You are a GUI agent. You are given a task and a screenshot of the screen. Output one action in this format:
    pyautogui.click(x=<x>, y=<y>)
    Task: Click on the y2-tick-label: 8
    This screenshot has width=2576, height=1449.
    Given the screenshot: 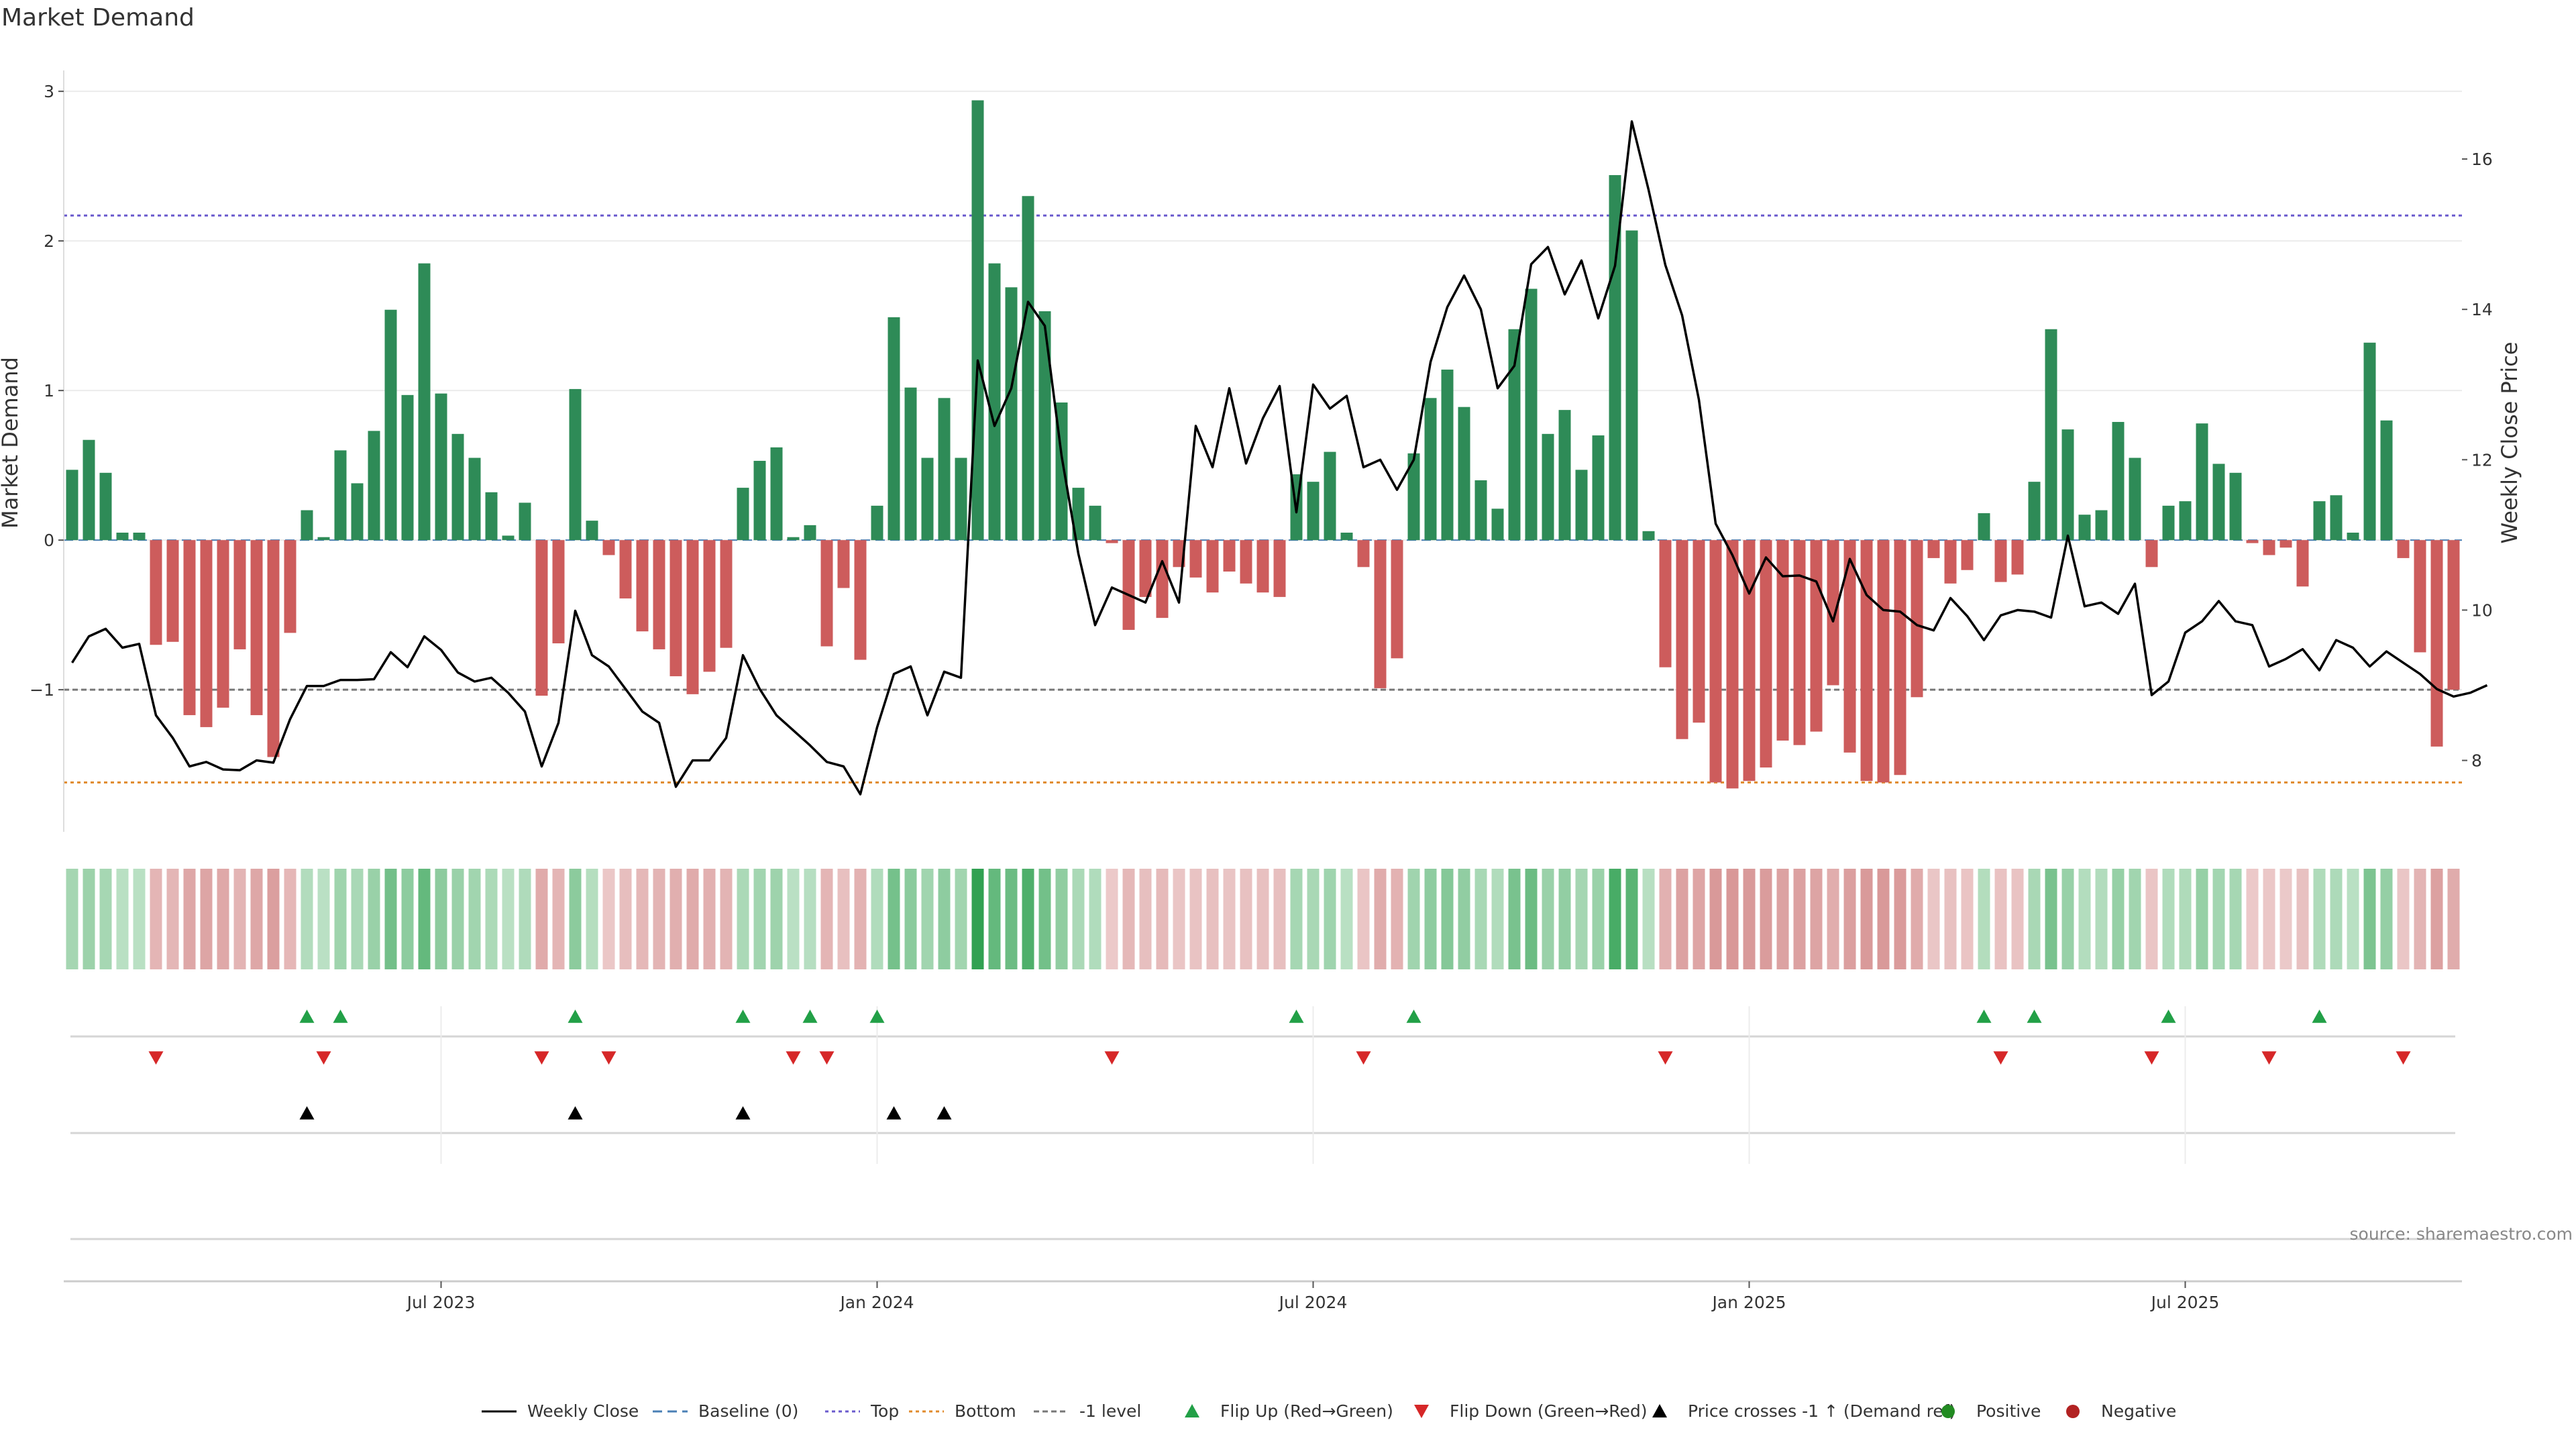 What is the action you would take?
    pyautogui.click(x=2476, y=761)
    